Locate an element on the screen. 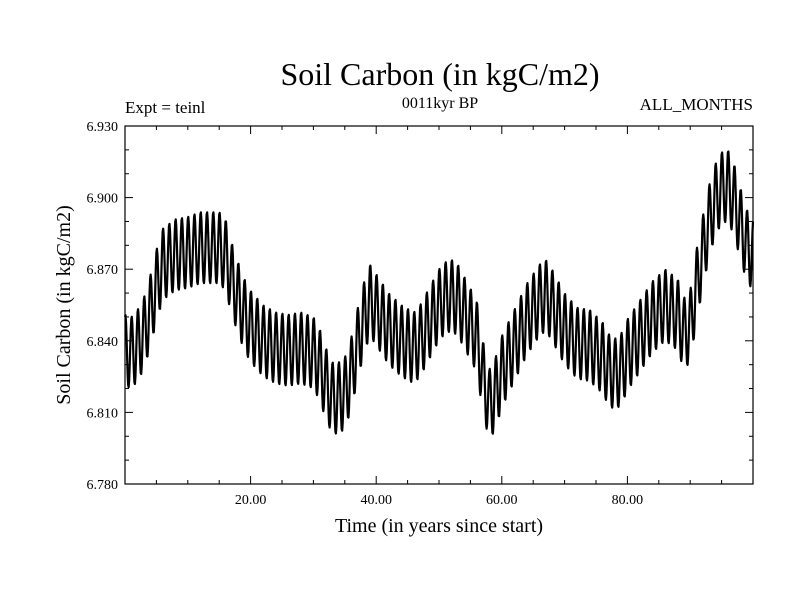 The image size is (800, 600). y-tick-label: 6.930 is located at coordinates (103, 127).